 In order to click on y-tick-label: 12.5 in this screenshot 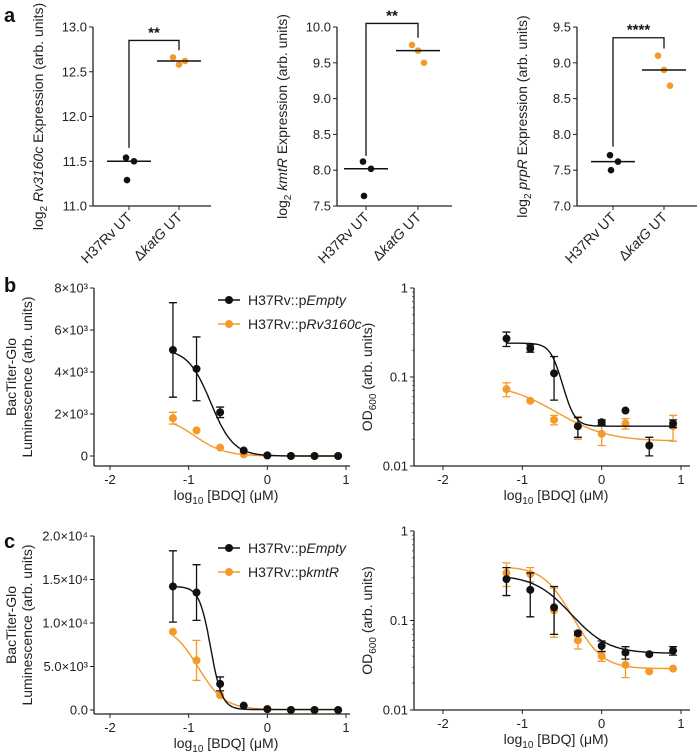, I will do `click(74, 71)`.